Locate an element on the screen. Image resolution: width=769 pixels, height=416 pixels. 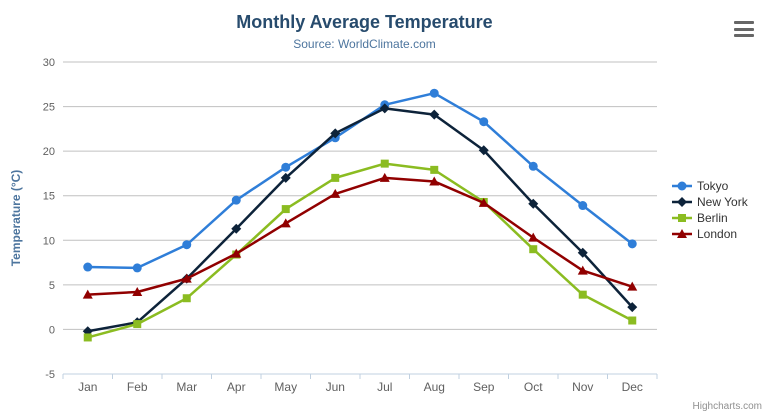
legend-label: London is located at coordinates (717, 234).